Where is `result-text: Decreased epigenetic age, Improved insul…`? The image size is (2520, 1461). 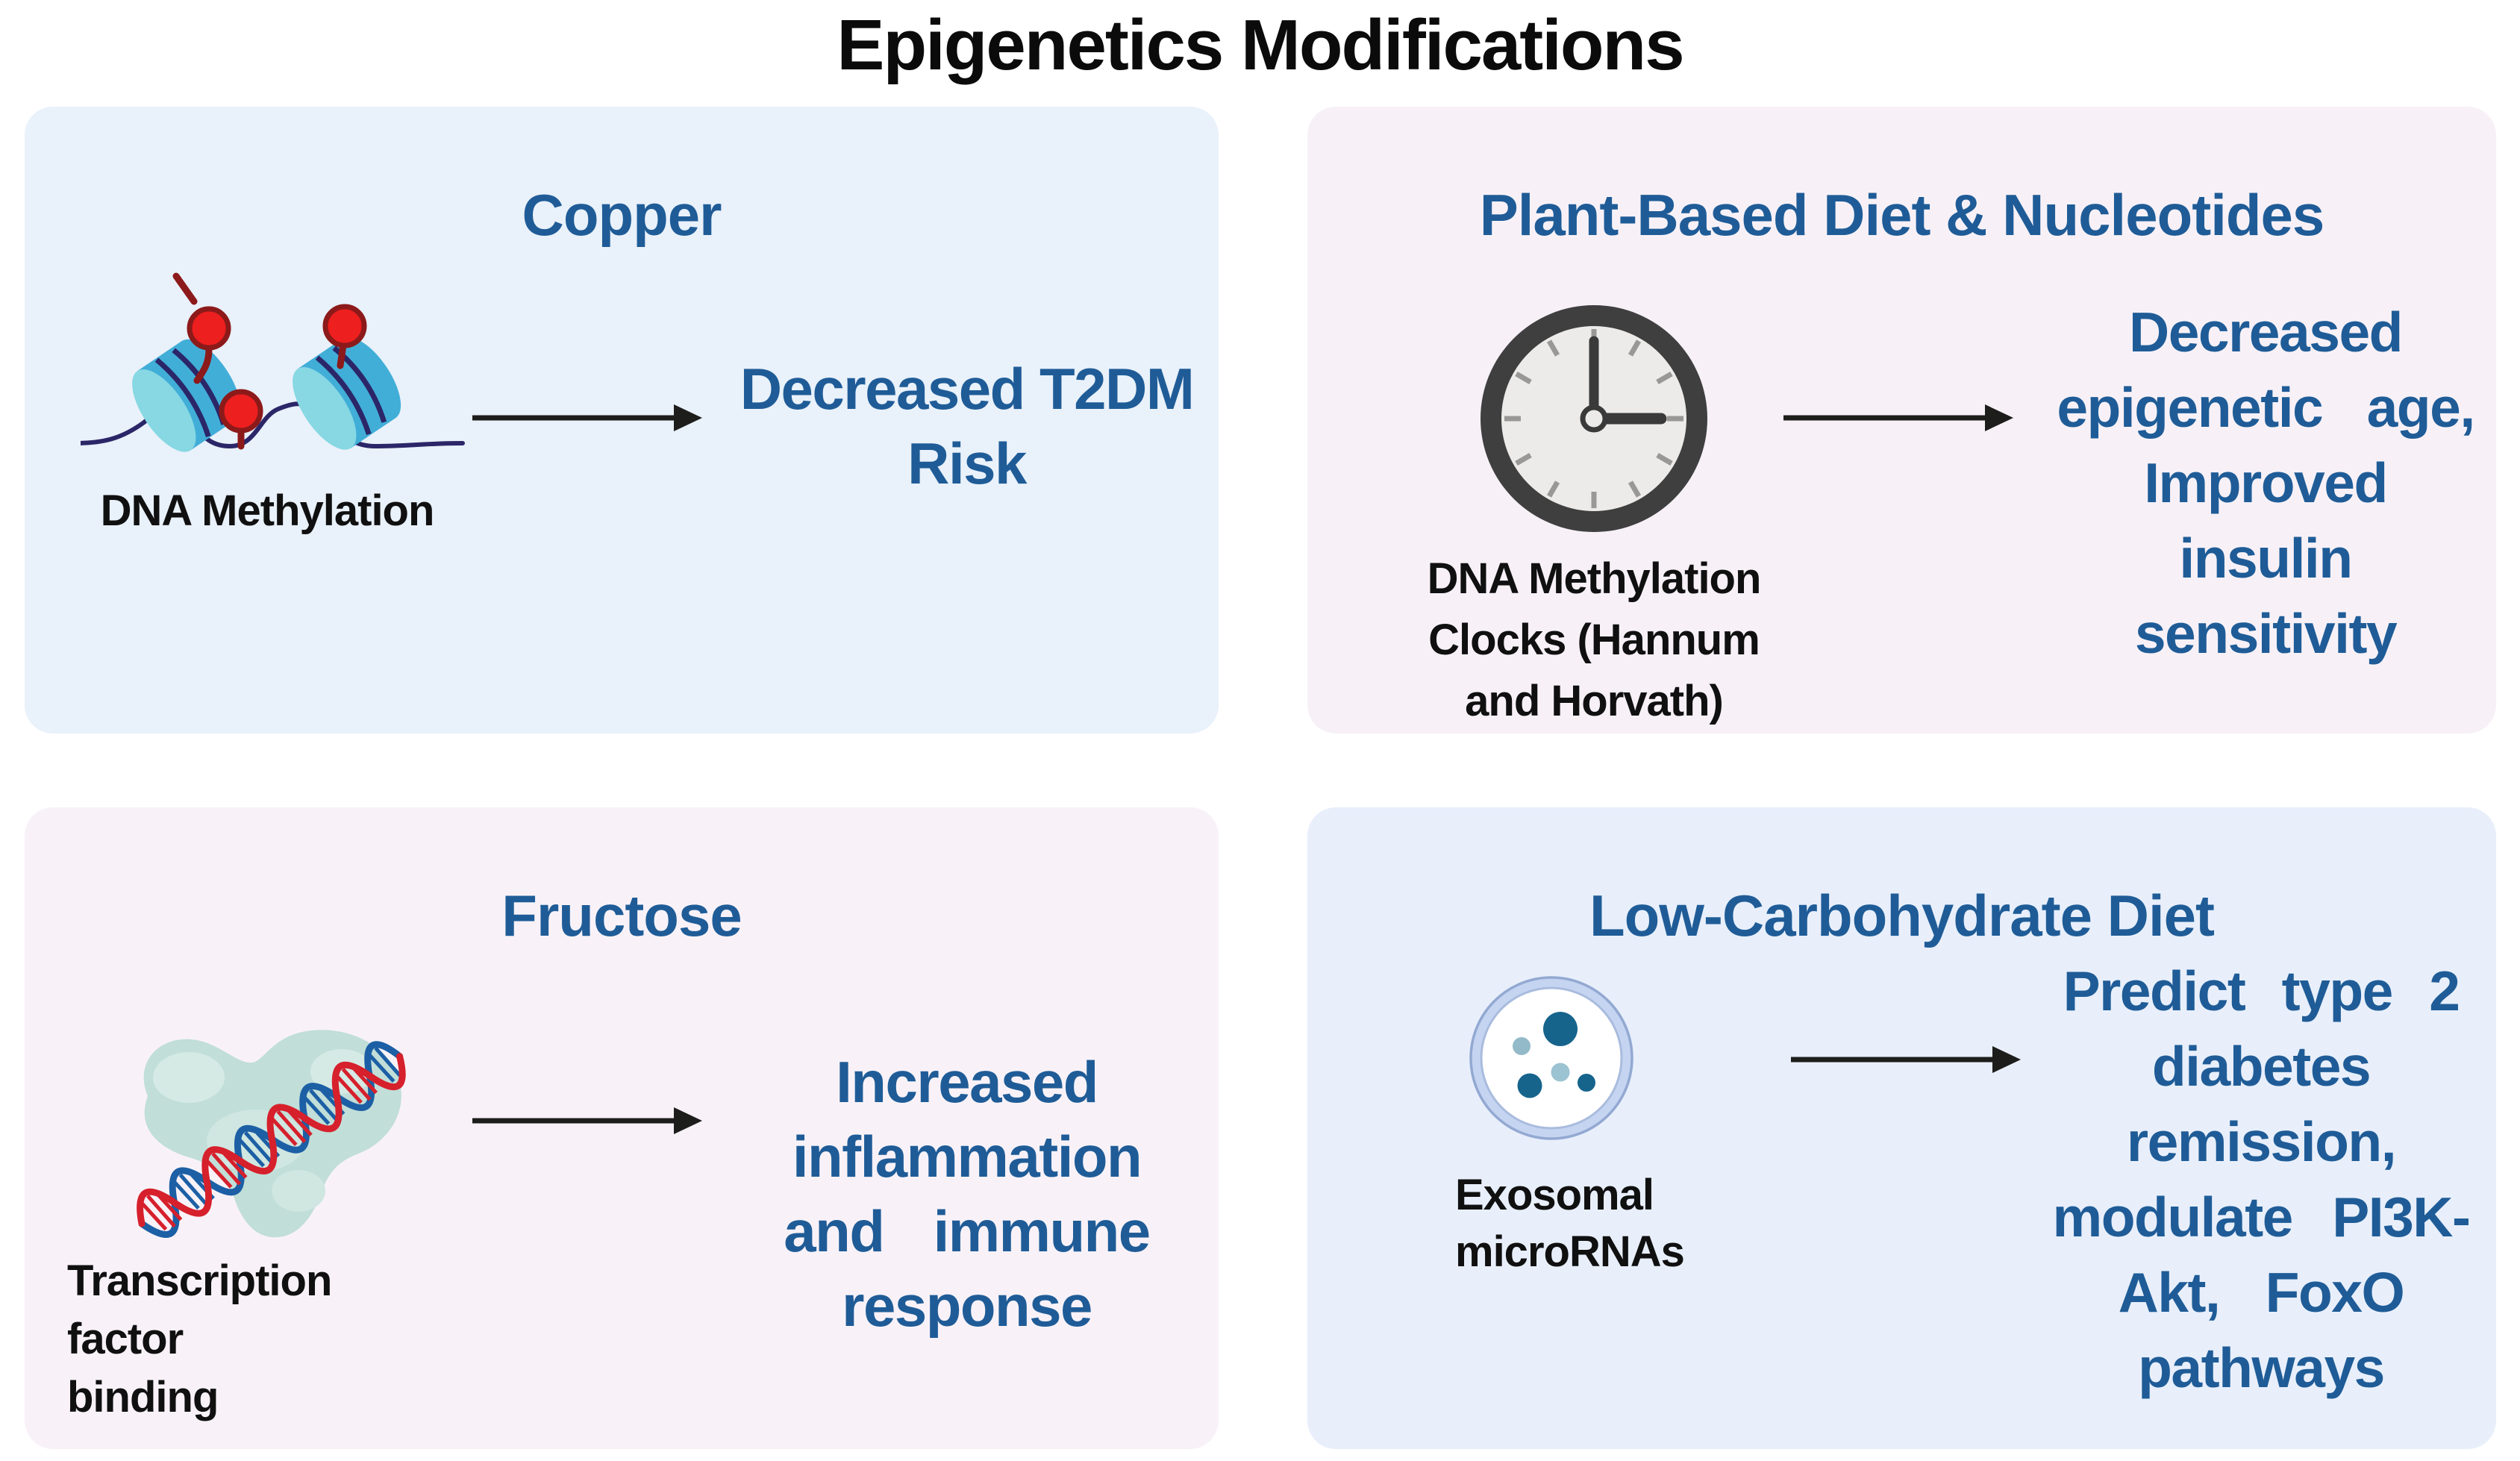
result-text: Decreased epigenetic age, Improved insul… is located at coordinates (2266, 483).